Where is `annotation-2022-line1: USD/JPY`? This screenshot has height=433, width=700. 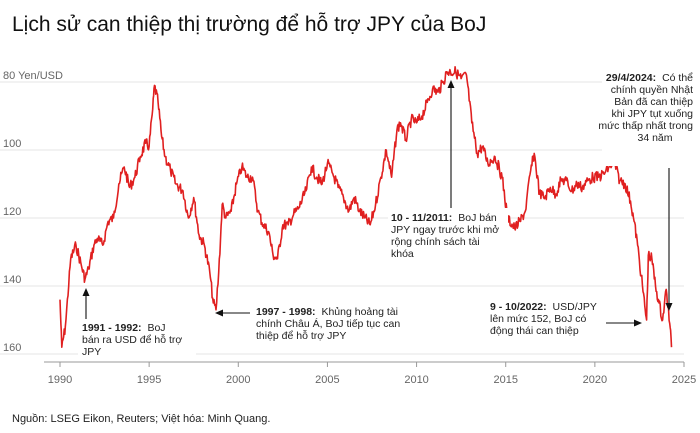
annotation-2022-line1: USD/JPY is located at coordinates (575, 307).